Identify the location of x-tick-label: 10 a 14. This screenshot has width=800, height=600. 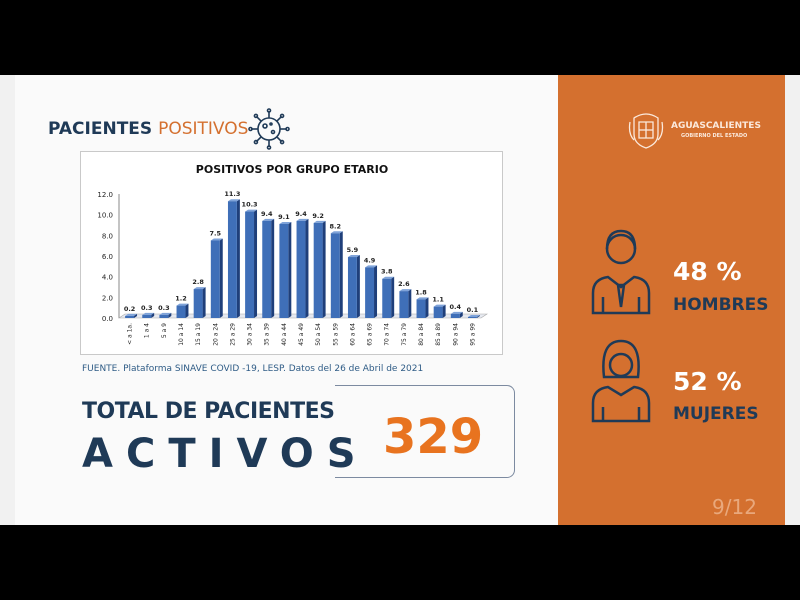
(181, 334).